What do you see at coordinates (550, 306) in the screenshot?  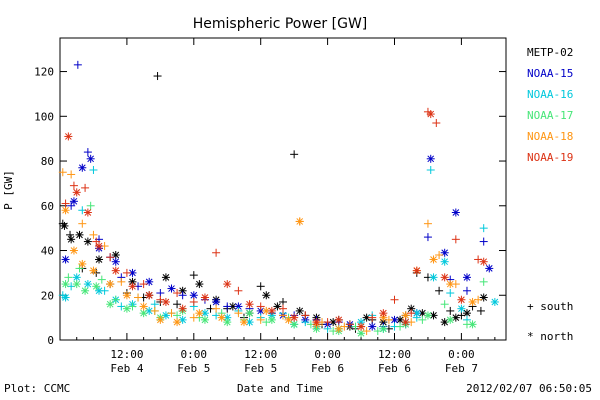 I see `symbol-key-south: + south` at bounding box center [550, 306].